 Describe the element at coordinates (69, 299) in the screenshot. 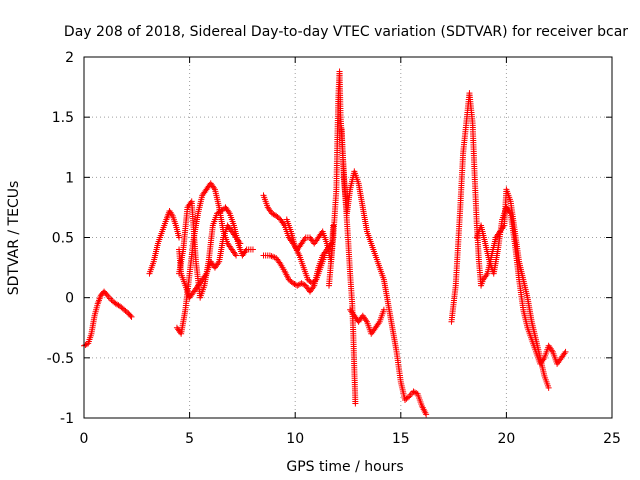

I see `y-tick-label: 0` at that location.